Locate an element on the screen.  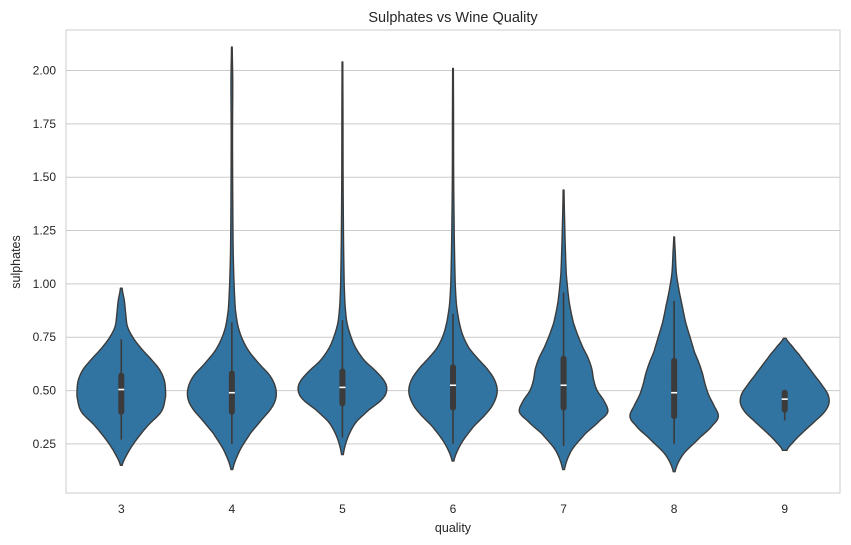
x-tick-label: 7 is located at coordinates (563, 509).